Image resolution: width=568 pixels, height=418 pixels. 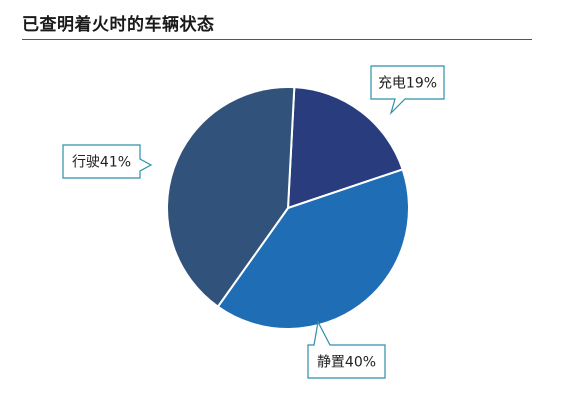 I want to click on data-label-0: 充电19%, so click(x=407, y=84).